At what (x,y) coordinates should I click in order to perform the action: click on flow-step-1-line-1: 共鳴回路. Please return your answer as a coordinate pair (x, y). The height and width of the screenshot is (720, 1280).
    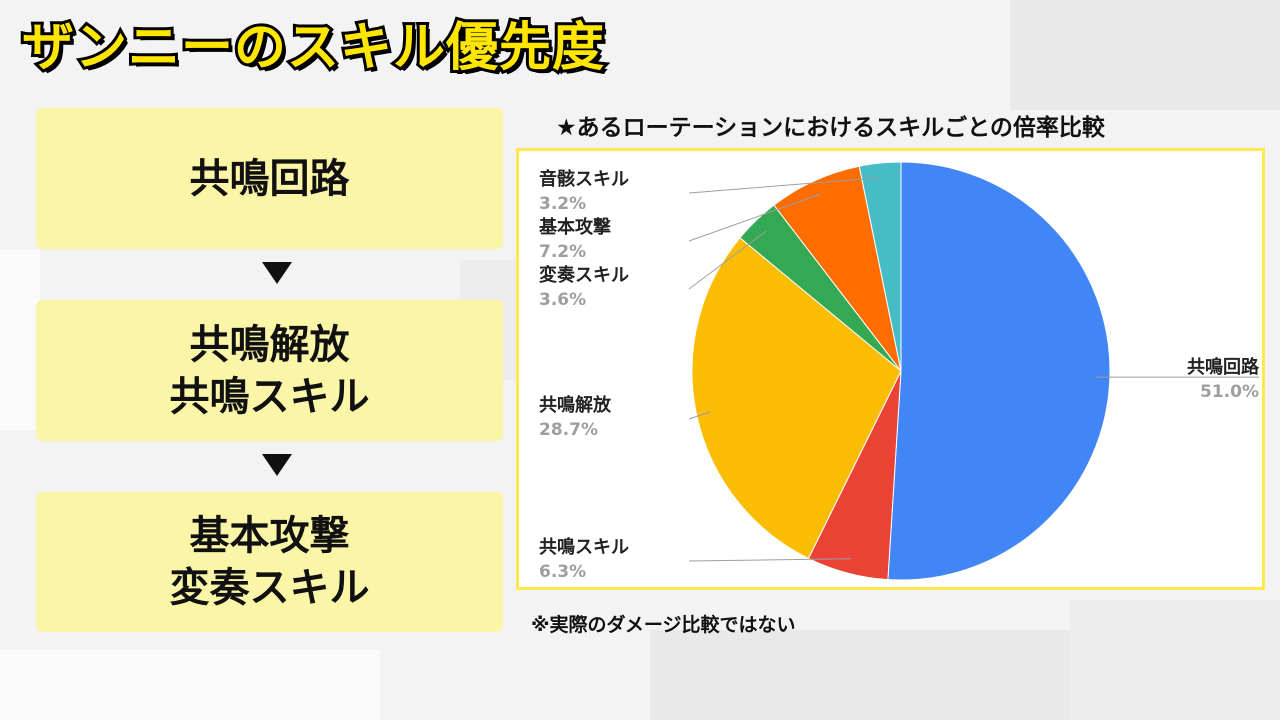
    Looking at the image, I should click on (269, 178).